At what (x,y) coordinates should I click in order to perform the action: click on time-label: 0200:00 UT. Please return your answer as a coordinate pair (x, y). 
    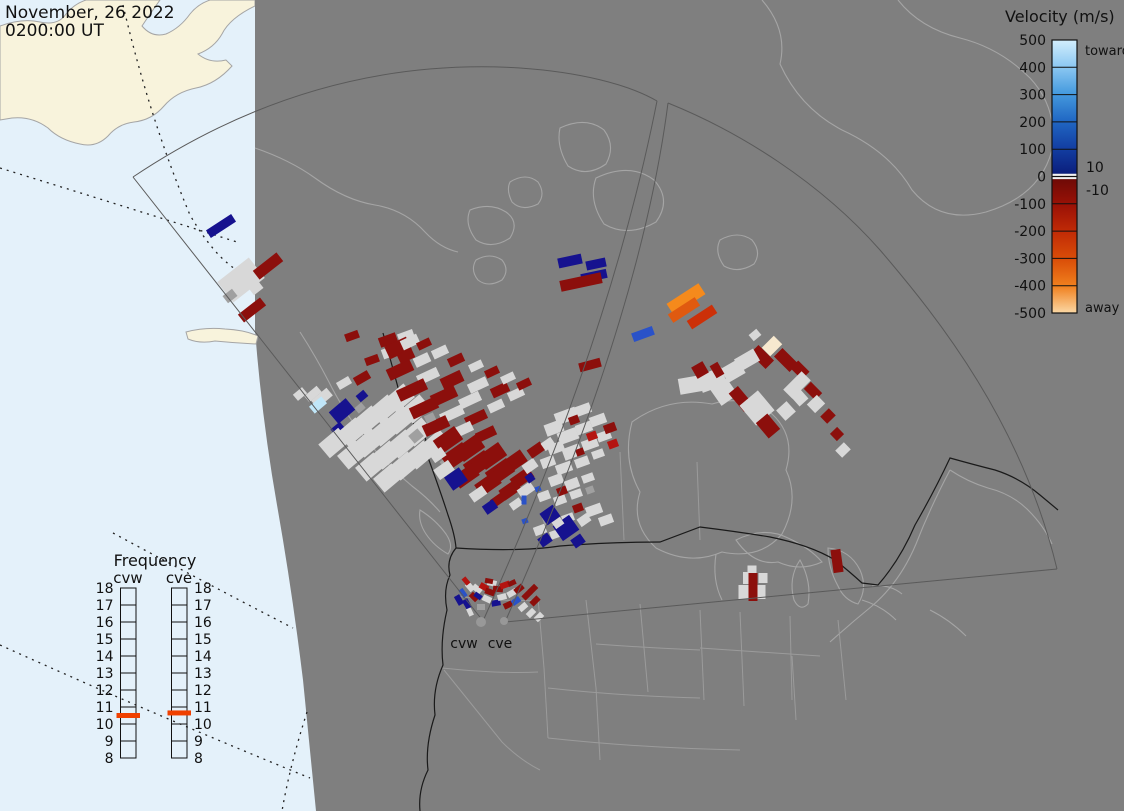
    Looking at the image, I should click on (54, 31).